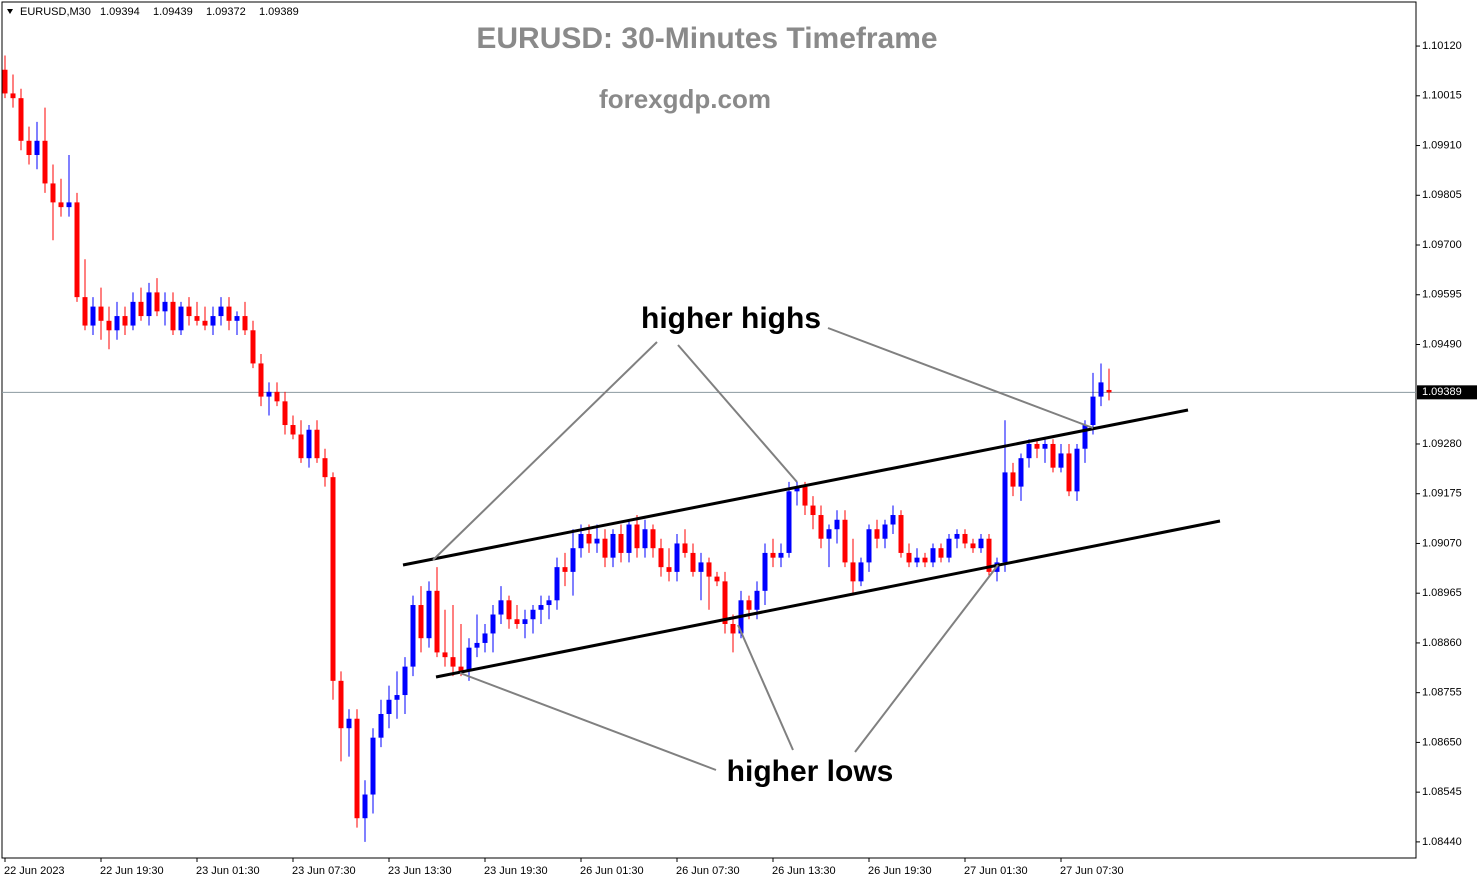 The height and width of the screenshot is (884, 1480). Describe the element at coordinates (804, 871) in the screenshot. I see `x-tick-label: 26 Jun 13:30` at that location.